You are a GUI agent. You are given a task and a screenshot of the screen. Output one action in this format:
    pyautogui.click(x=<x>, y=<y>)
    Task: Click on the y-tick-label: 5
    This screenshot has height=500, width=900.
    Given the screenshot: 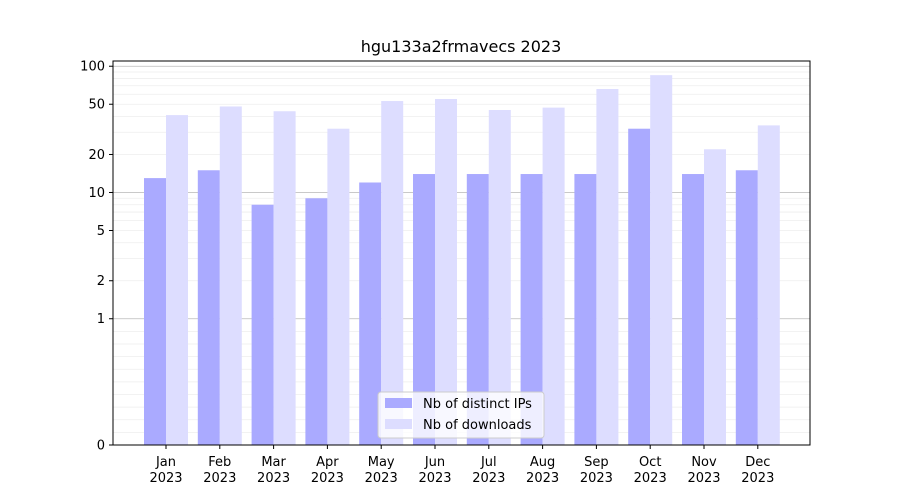 What is the action you would take?
    pyautogui.click(x=101, y=231)
    